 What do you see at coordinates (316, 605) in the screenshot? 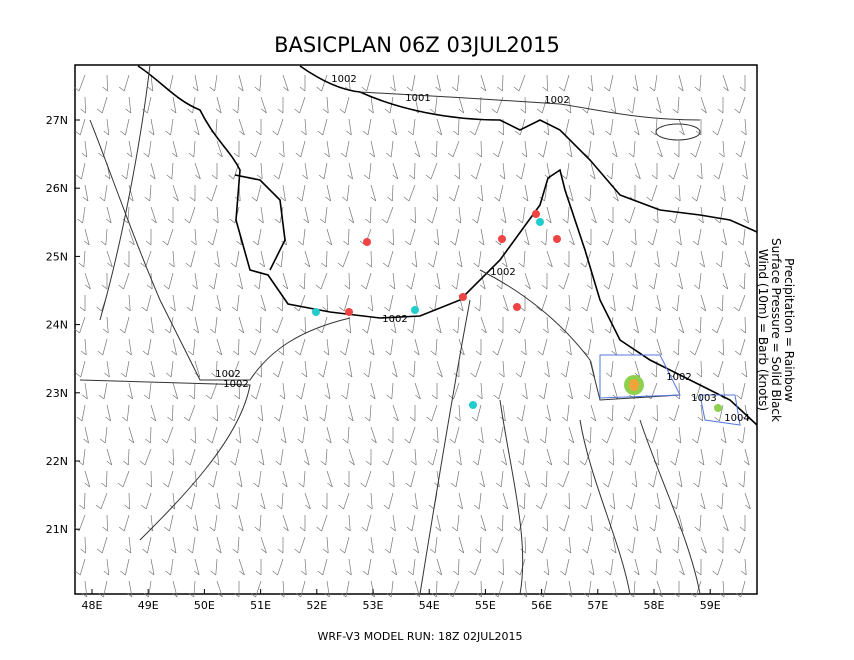
I see `lon-label: 52E` at bounding box center [316, 605].